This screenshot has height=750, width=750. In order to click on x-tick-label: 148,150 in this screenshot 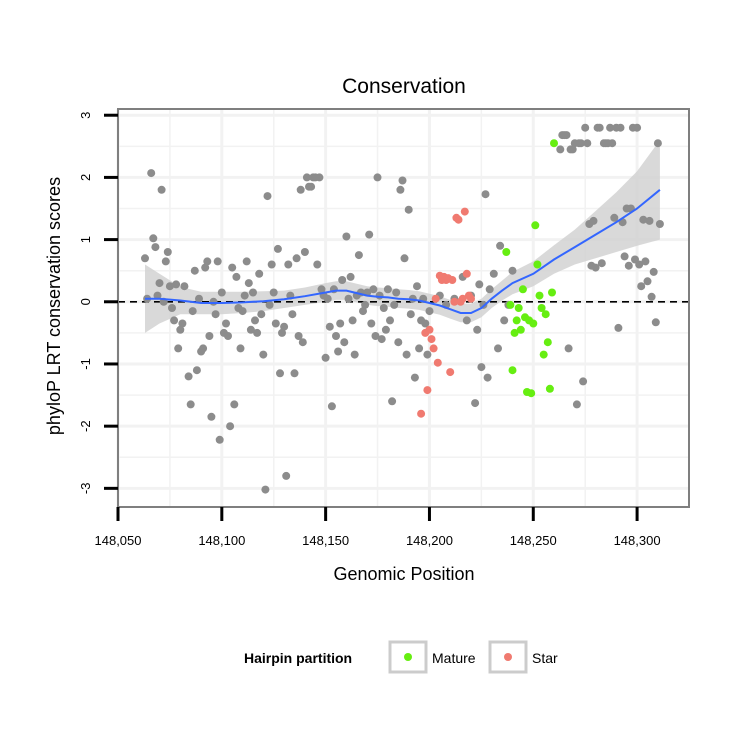, I will do `click(325, 540)`.